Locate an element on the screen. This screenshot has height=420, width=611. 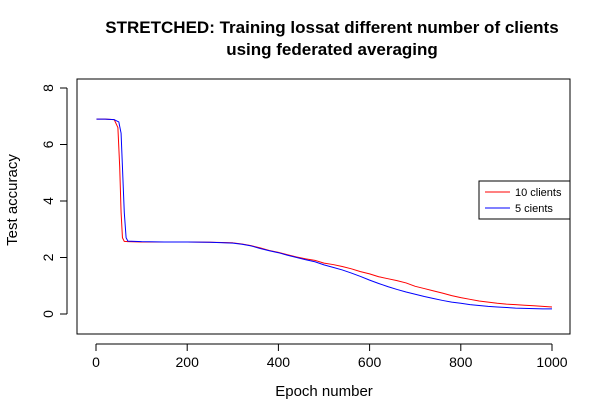
x-tick-label: 400 is located at coordinates (279, 362).